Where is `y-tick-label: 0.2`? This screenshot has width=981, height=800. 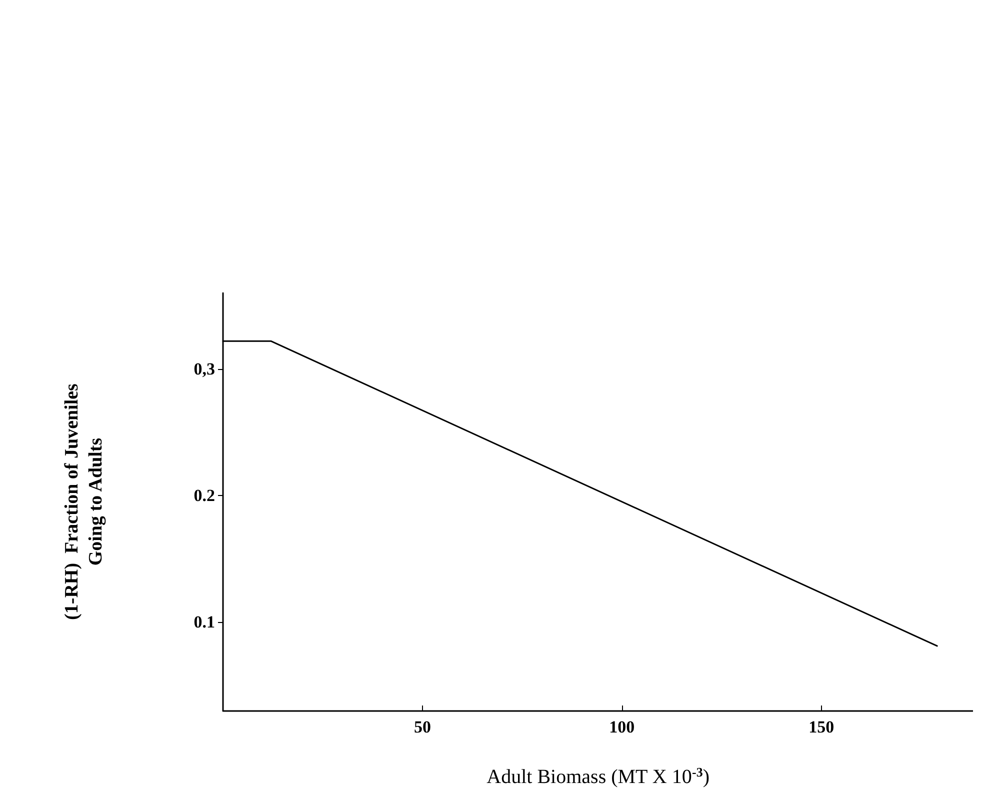 y-tick-label: 0.2 is located at coordinates (204, 495).